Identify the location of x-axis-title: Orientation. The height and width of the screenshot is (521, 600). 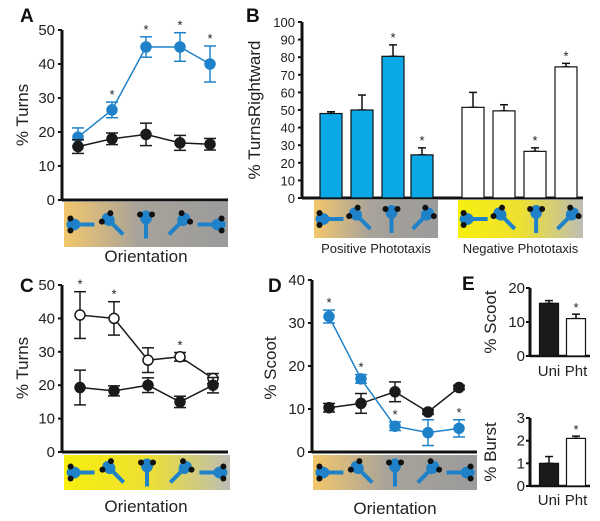
(145, 256).